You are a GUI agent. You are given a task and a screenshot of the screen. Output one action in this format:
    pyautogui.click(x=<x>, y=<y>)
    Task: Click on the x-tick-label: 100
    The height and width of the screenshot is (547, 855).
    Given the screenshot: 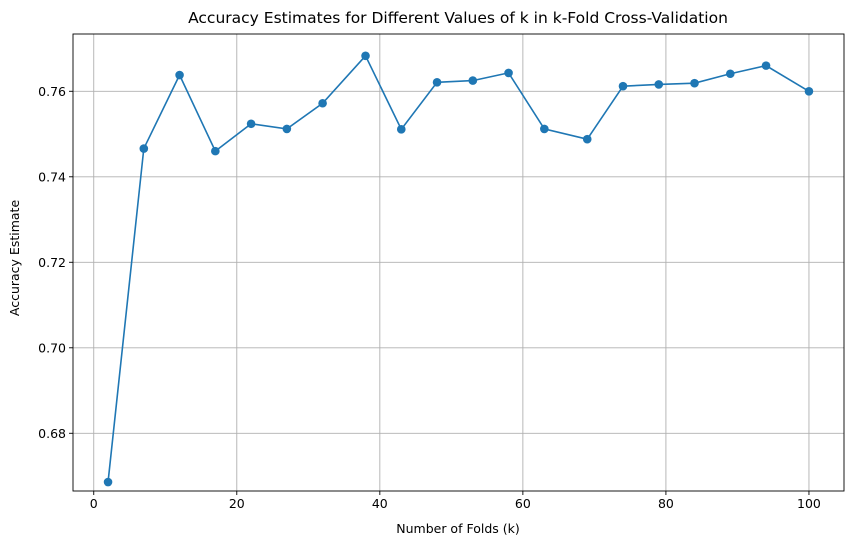 What is the action you would take?
    pyautogui.click(x=809, y=503)
    